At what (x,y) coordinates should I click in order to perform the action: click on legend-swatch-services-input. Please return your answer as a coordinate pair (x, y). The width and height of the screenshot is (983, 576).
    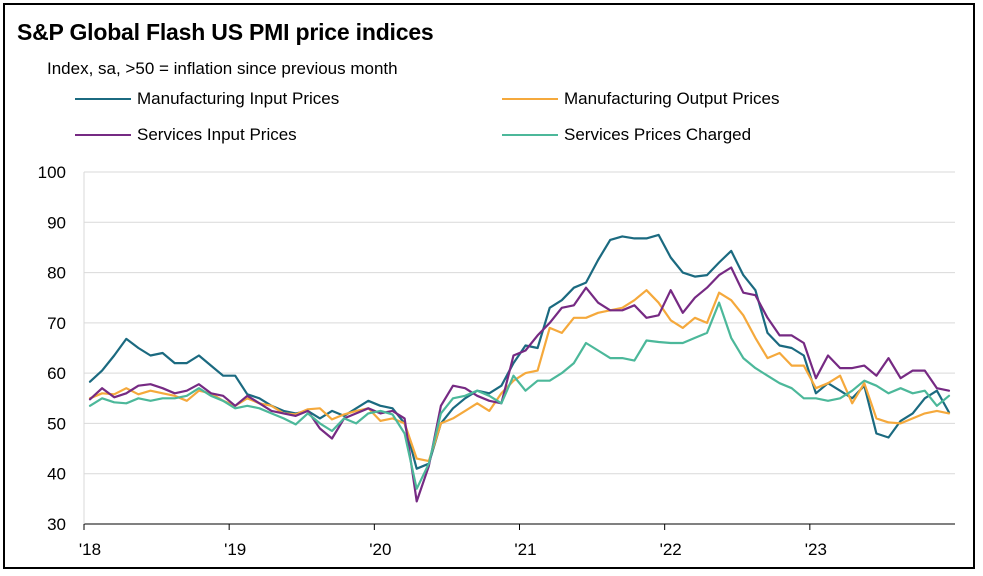
    Looking at the image, I should click on (103, 135).